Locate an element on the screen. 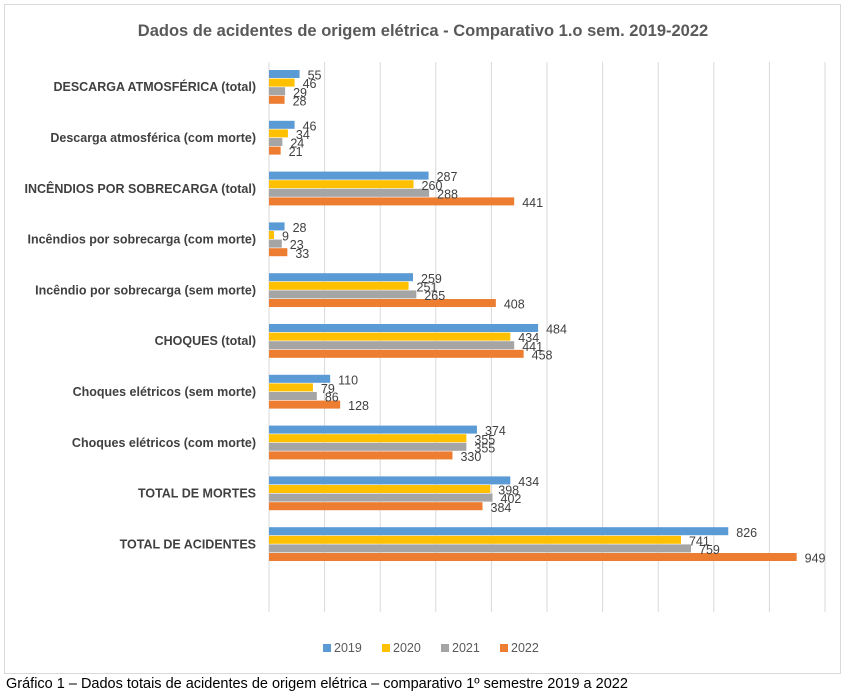 This screenshot has width=846, height=698. data-label: 259 is located at coordinates (431, 279).